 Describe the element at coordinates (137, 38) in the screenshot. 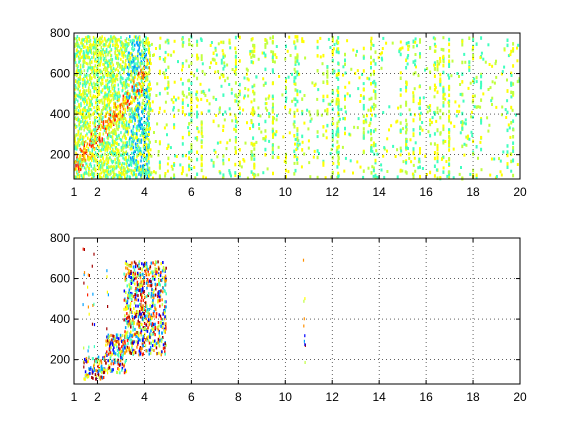

I see `heatmap-cell-0-2038` at that location.